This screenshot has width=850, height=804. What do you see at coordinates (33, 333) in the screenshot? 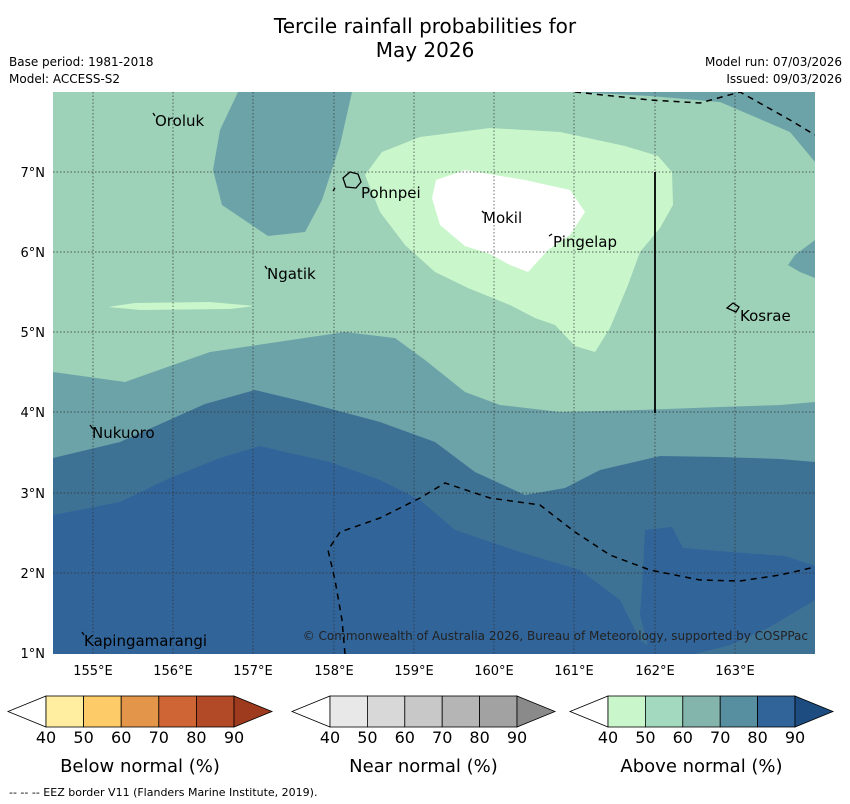
I see `lat-label-5: 5°N` at bounding box center [33, 333].